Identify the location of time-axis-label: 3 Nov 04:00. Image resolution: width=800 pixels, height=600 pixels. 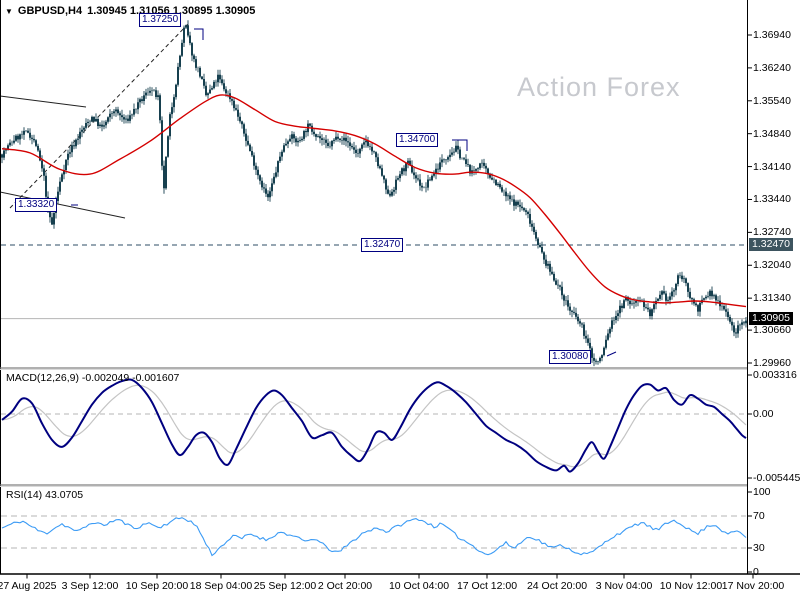
(624, 586).